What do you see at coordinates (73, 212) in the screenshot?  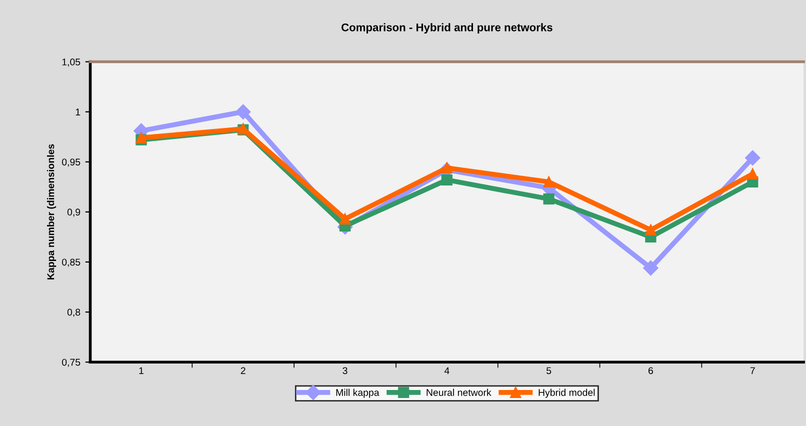 I see `y-tick-label: 0,9` at bounding box center [73, 212].